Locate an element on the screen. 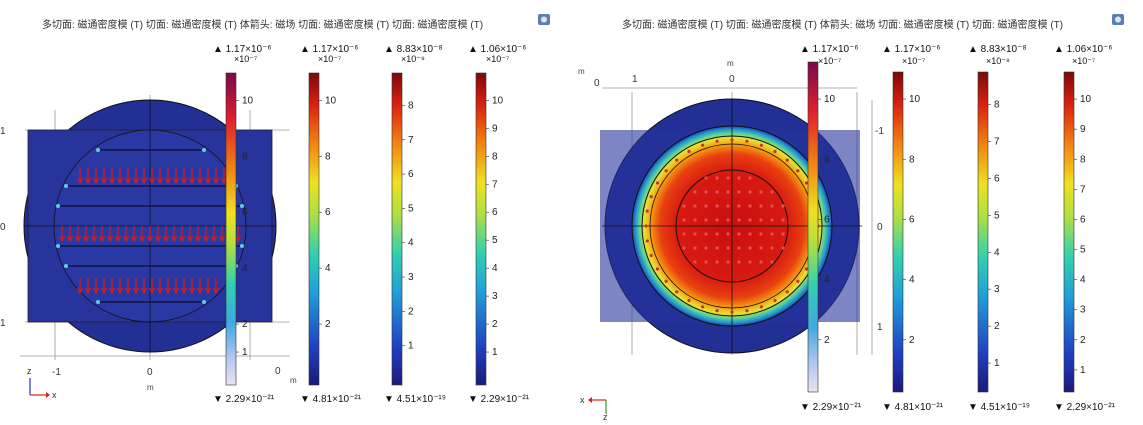  y-tick-label: 1 is located at coordinates (3, 323).